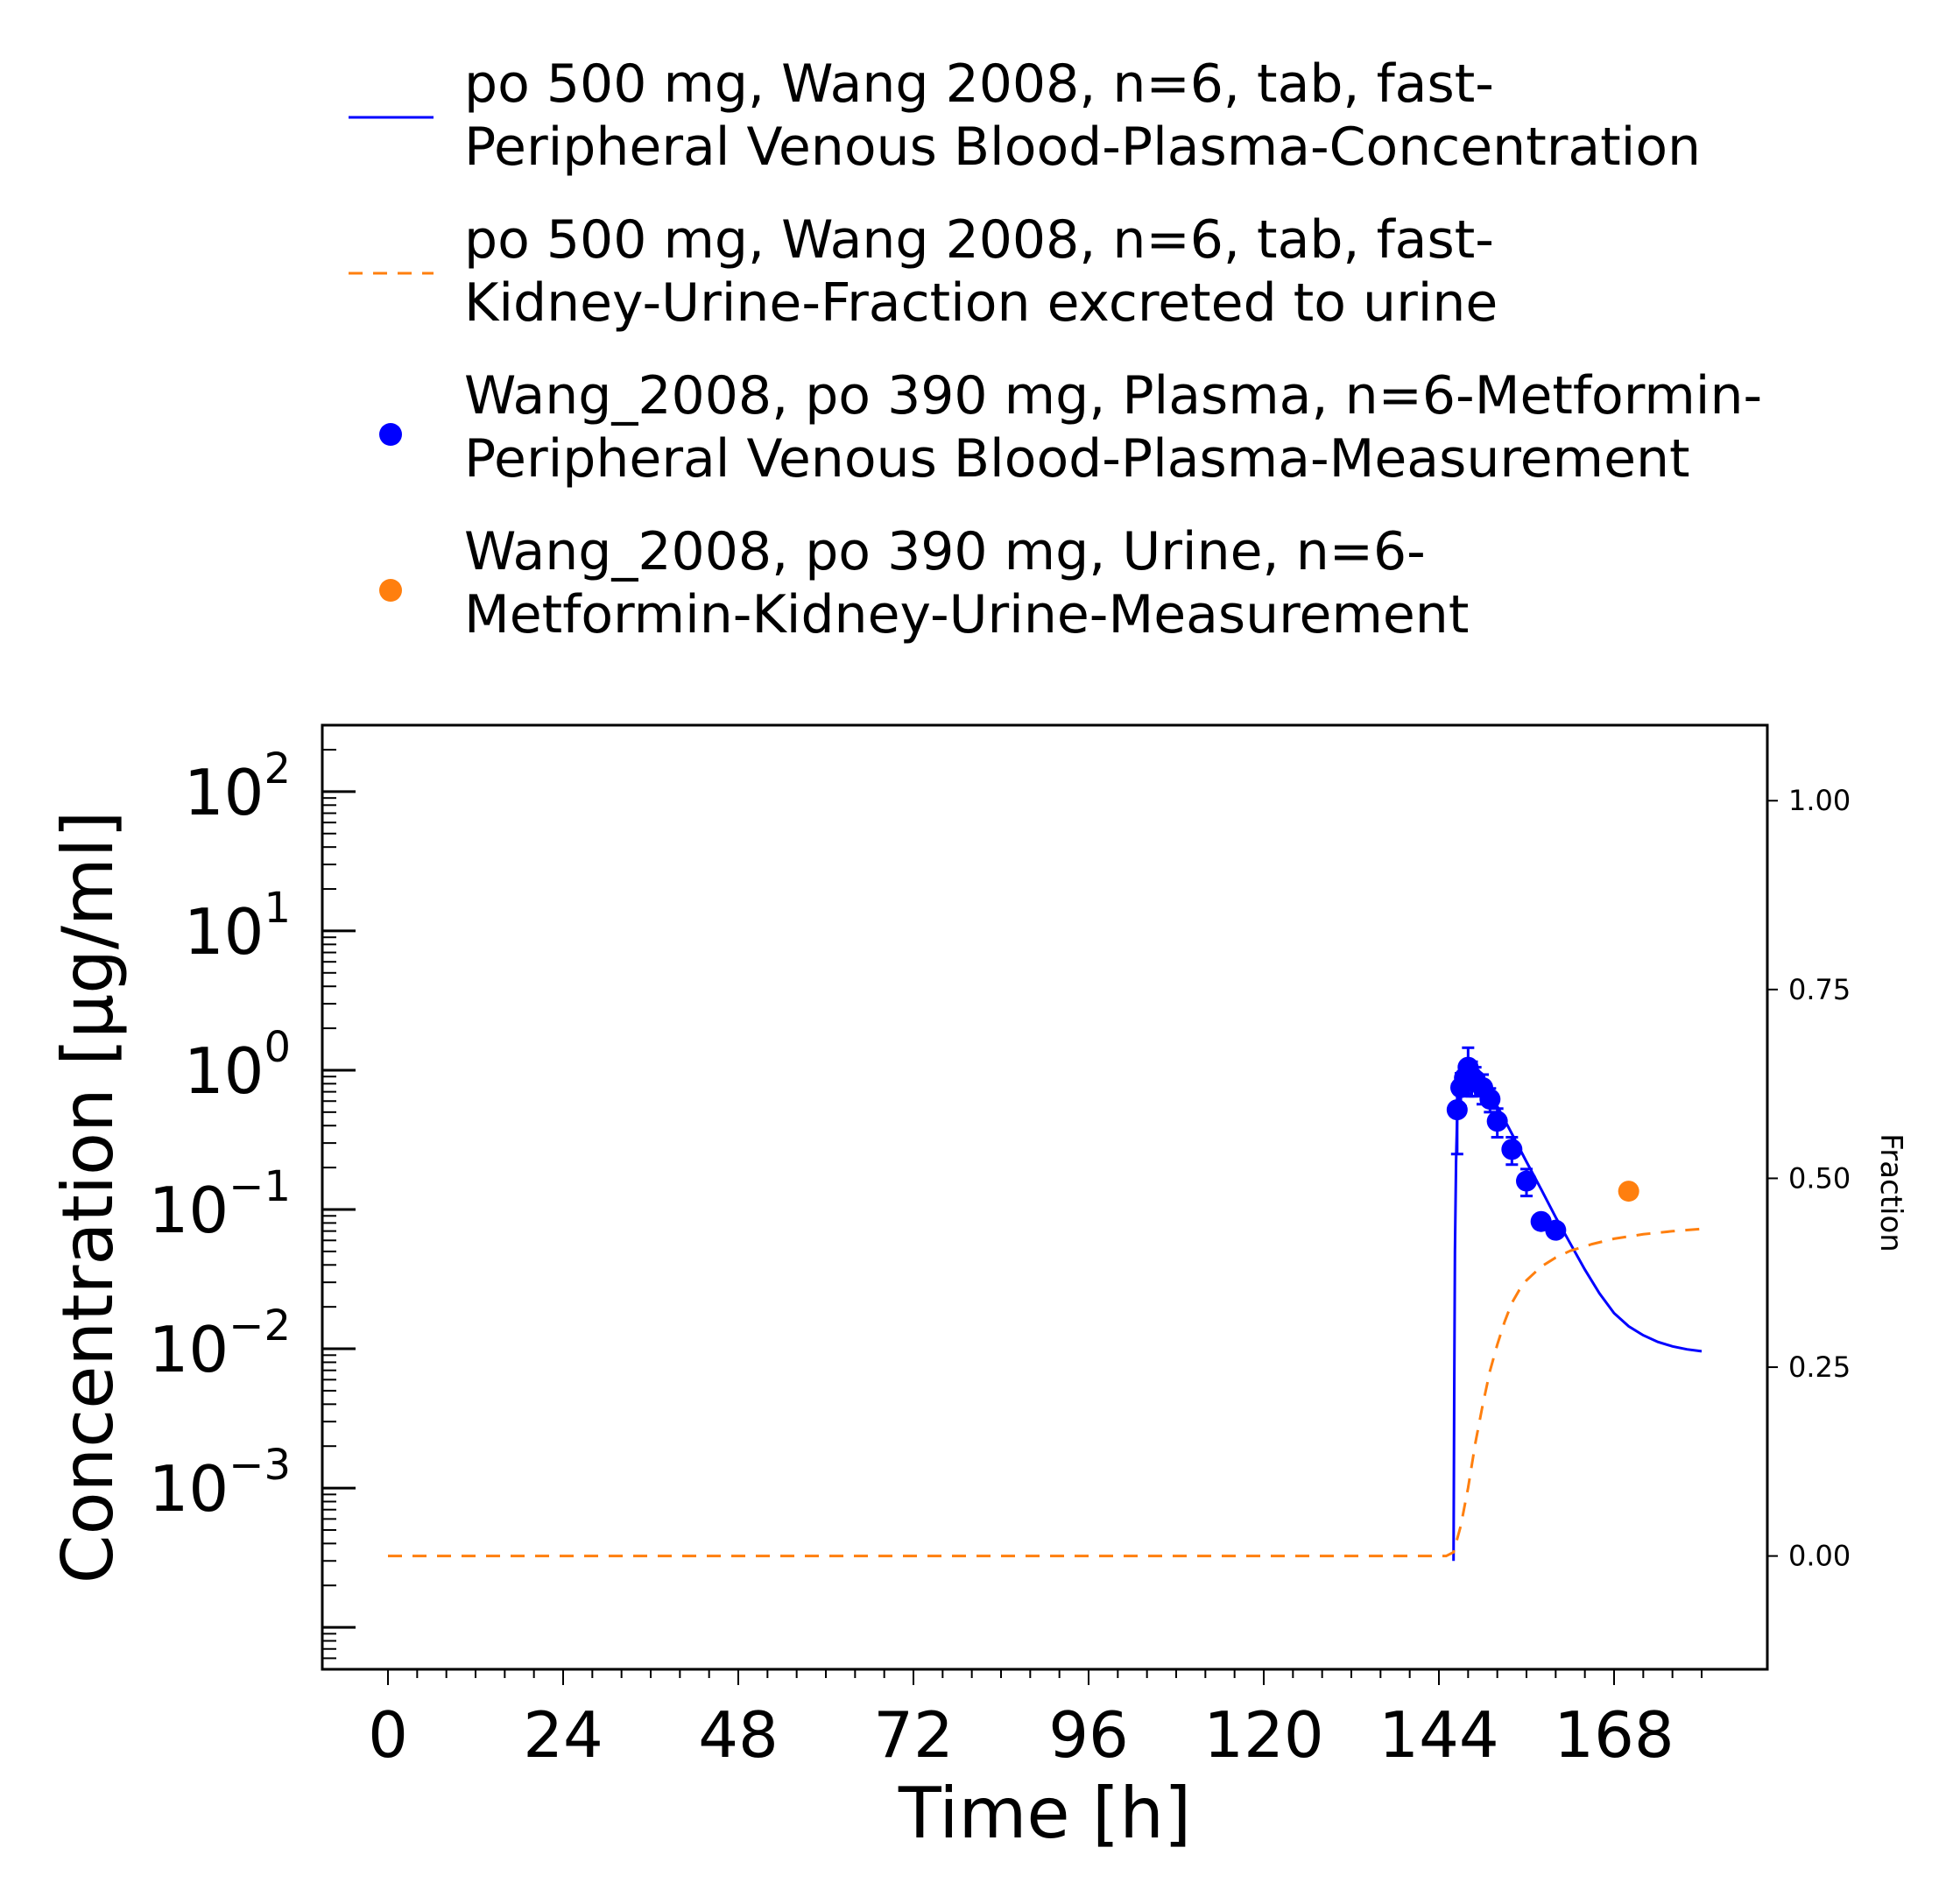  What do you see at coordinates (738, 1735) in the screenshot?
I see `x-tick-label: 48` at bounding box center [738, 1735].